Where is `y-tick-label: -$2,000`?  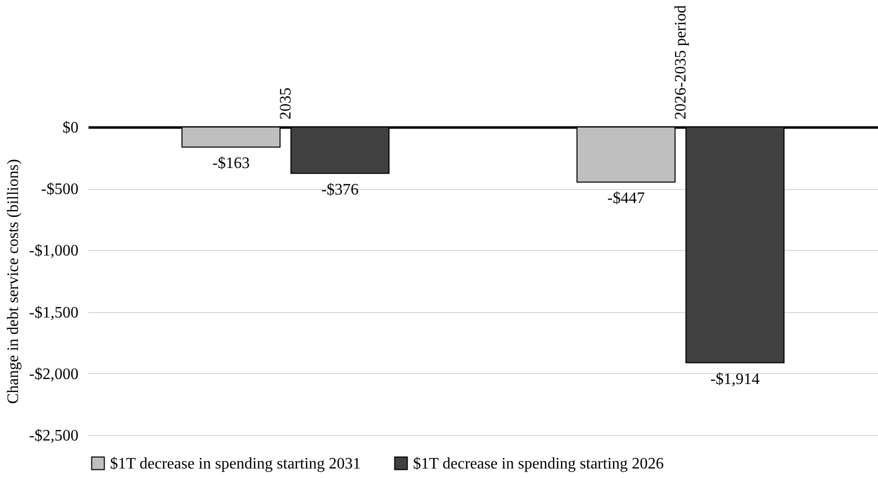 y-tick-label: -$2,000 is located at coordinates (53, 374).